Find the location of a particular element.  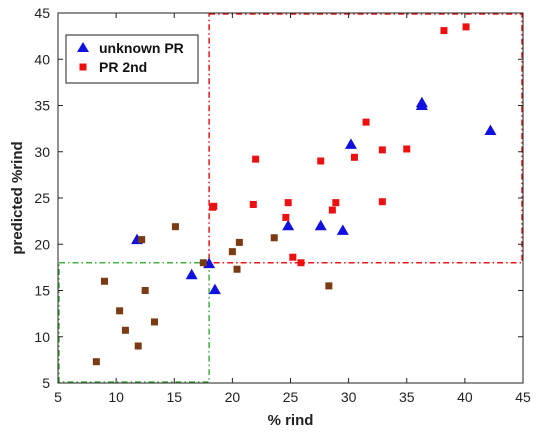

x-tick-label: 30 is located at coordinates (349, 397).